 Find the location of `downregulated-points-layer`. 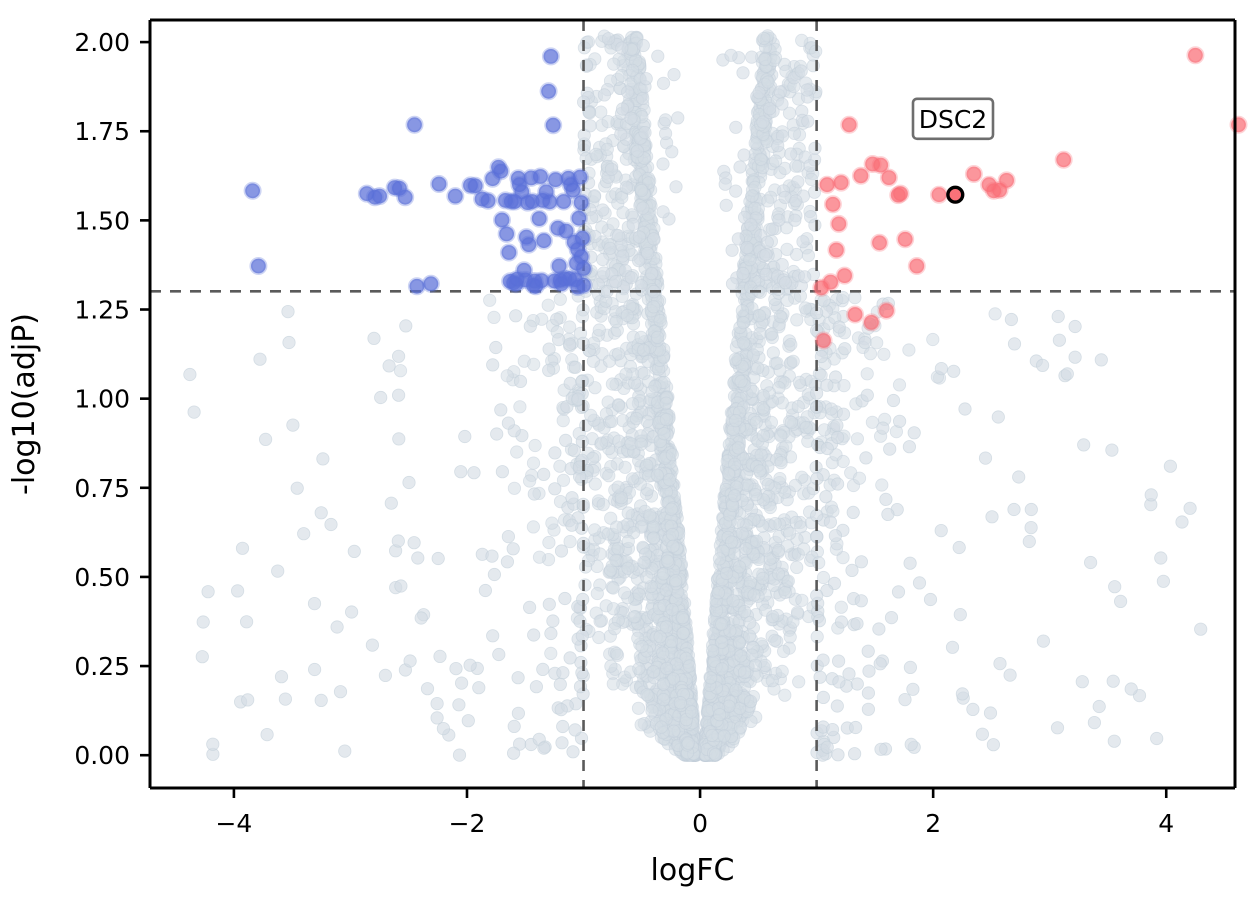

downregulated-points-layer is located at coordinates (418, 172).